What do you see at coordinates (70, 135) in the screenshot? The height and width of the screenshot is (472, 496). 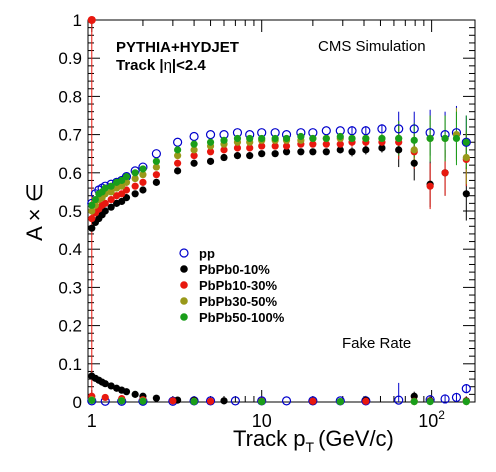 I see `y-tick-label: 0.7` at bounding box center [70, 135].